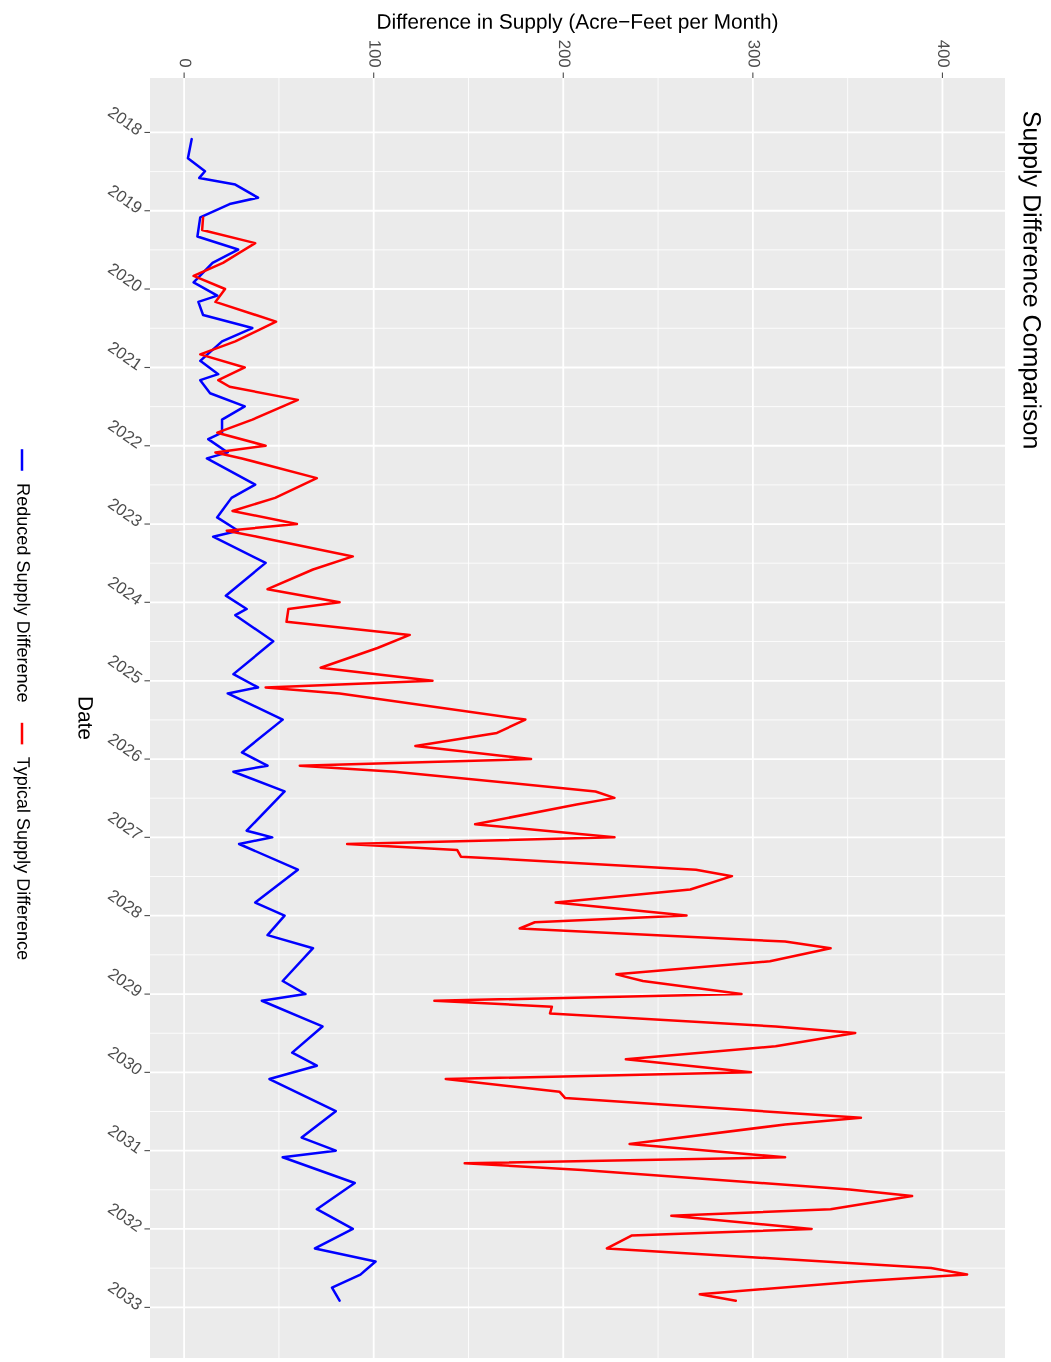 Image resolution: width=1051 pixels, height=1362 pixels. Describe the element at coordinates (125, 982) in the screenshot. I see `y-tick-label: 2029` at that location.